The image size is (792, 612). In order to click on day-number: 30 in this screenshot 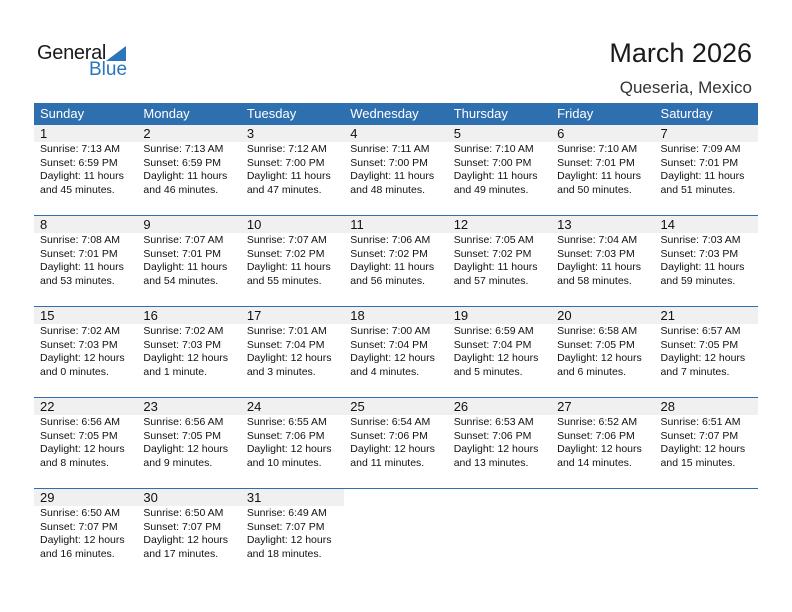, I will do `click(189, 497)`.